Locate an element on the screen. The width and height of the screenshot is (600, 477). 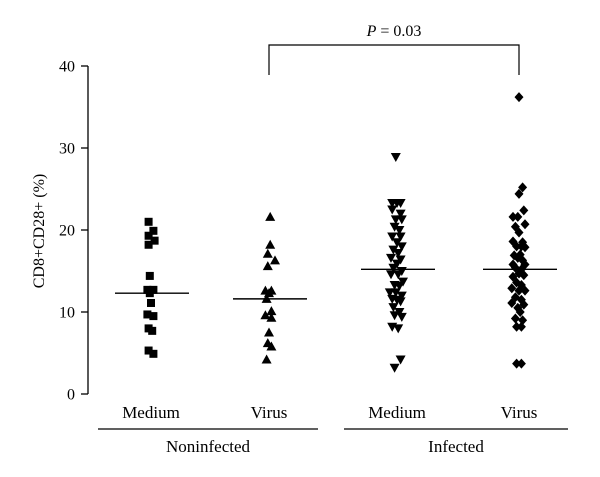
y-tick-label: 0 is located at coordinates (71, 395).